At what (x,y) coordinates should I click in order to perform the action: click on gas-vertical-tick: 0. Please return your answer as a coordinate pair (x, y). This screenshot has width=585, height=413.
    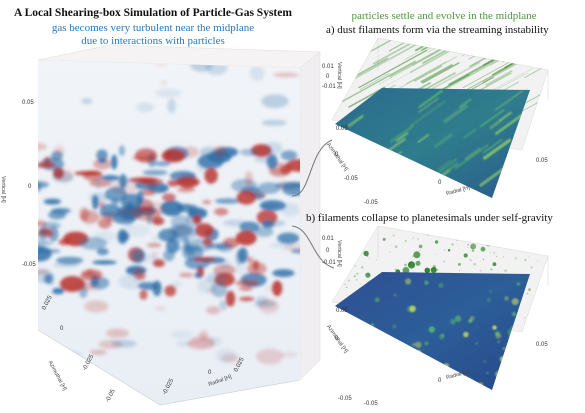
    Looking at the image, I should click on (30, 187).